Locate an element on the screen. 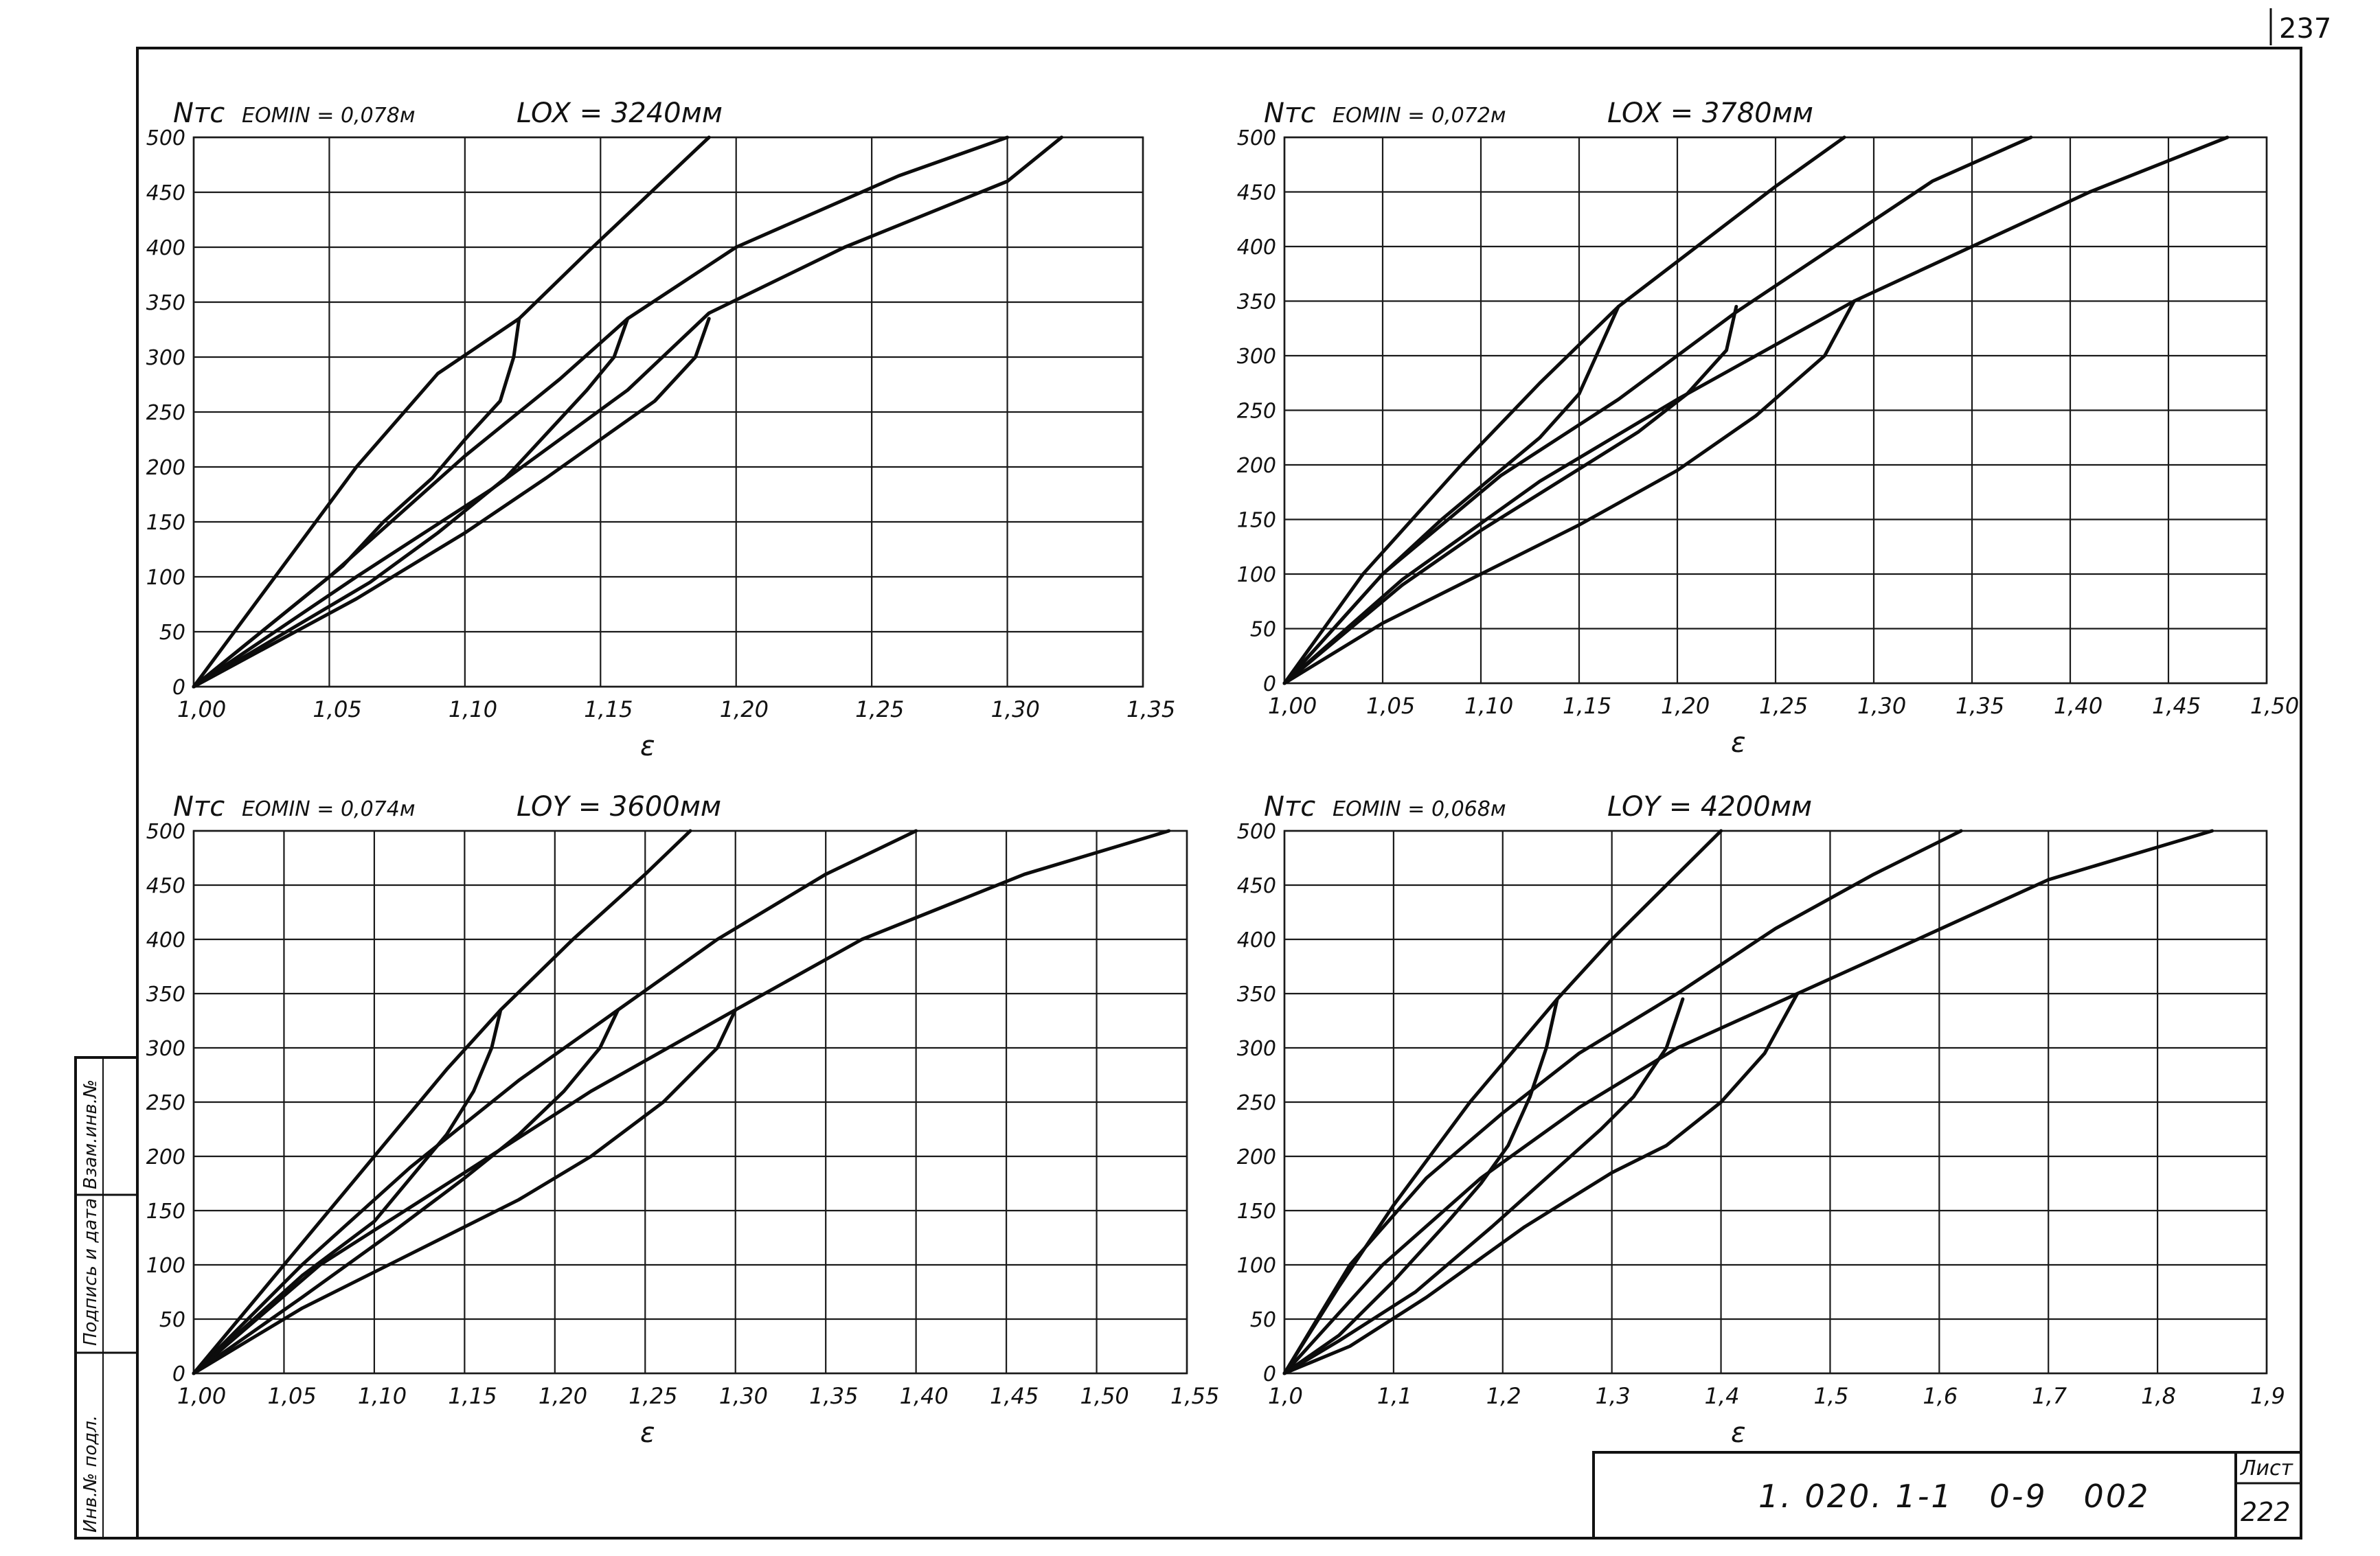 The height and width of the screenshot is (1556, 2380). x-tick-label: 1,6 is located at coordinates (1940, 1396).